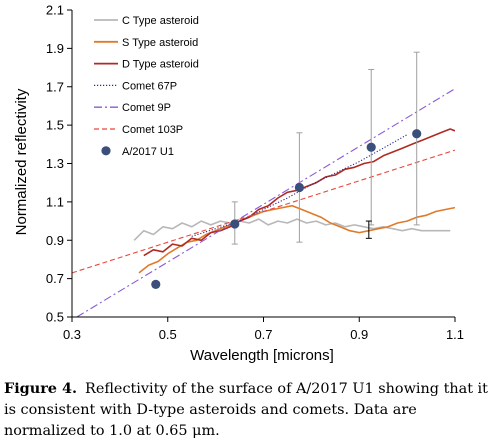 The width and height of the screenshot is (493, 447). I want to click on y-tick-label: 1.5, so click(55, 125).